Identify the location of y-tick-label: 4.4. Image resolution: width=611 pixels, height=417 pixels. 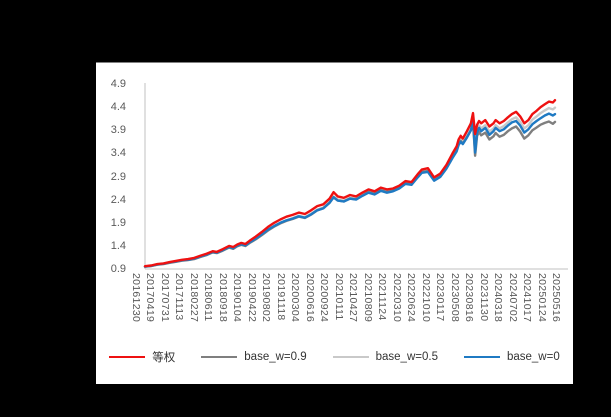
(118, 107).